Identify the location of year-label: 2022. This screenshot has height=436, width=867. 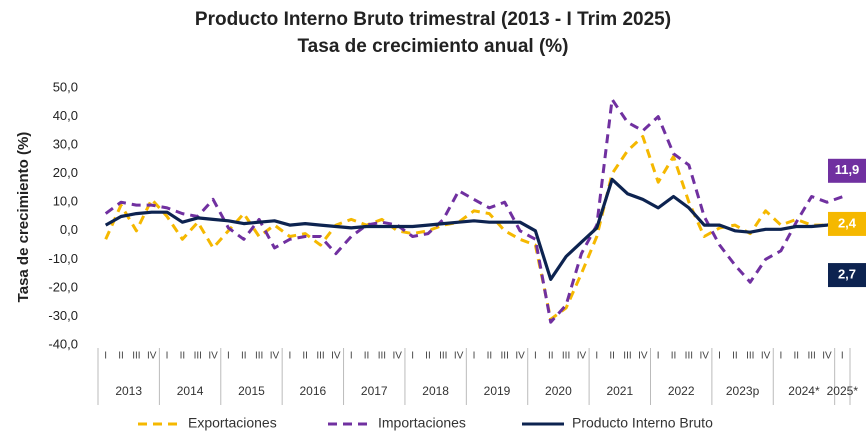
(681, 391).